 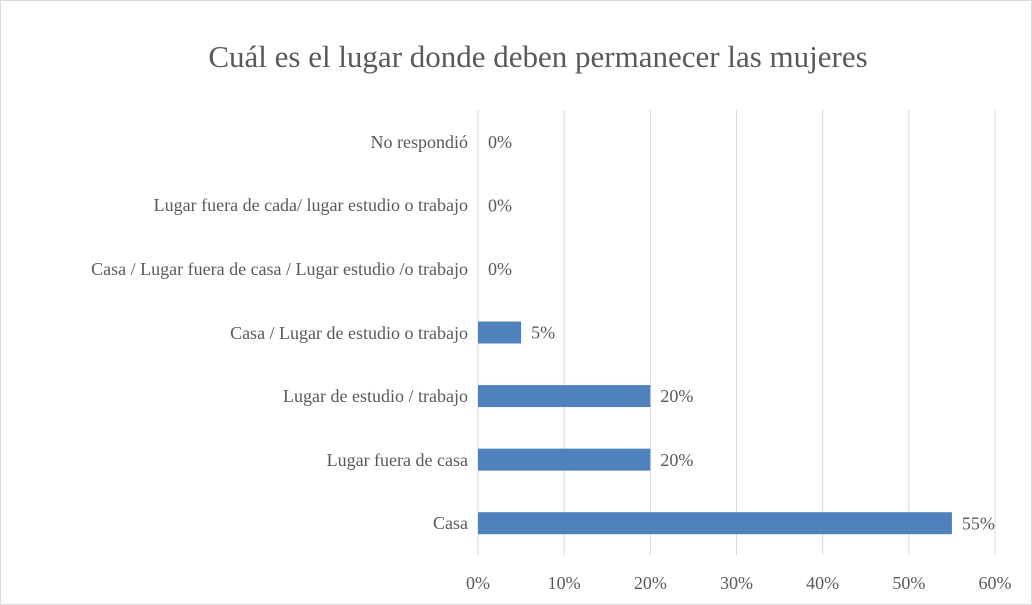 I want to click on y-tick-label: No respondió, so click(x=419, y=141).